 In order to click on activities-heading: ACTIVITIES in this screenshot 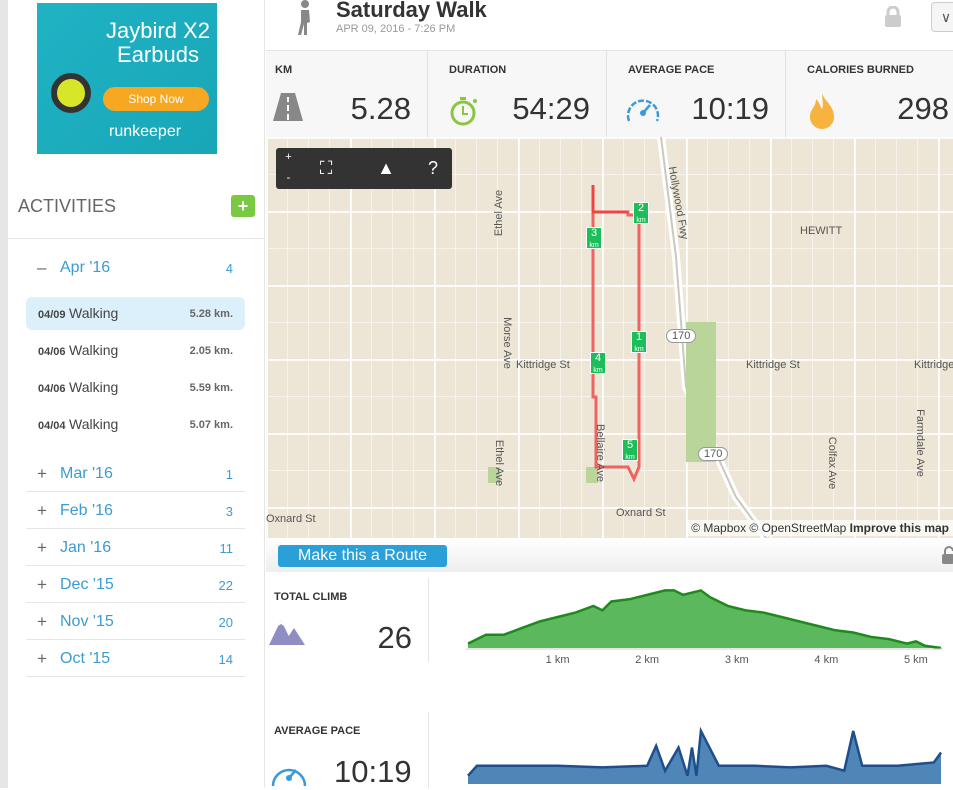, I will do `click(67, 206)`.